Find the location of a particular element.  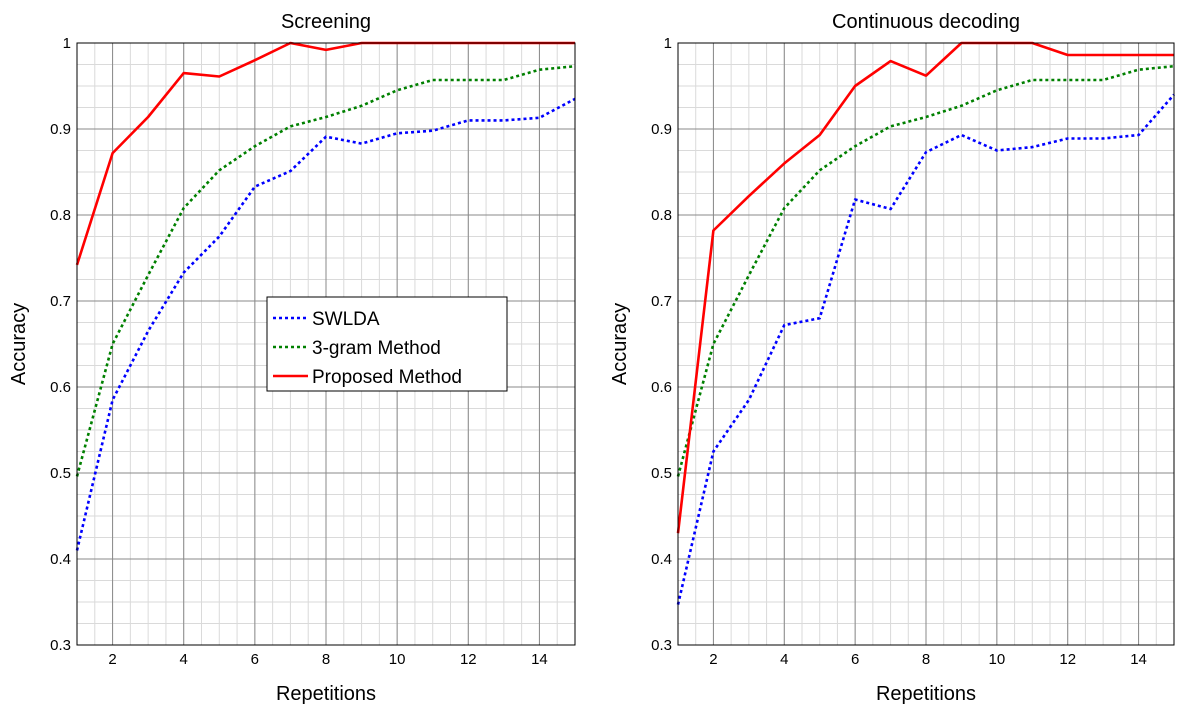

legend-label-swlda: SWLDA is located at coordinates (346, 319).